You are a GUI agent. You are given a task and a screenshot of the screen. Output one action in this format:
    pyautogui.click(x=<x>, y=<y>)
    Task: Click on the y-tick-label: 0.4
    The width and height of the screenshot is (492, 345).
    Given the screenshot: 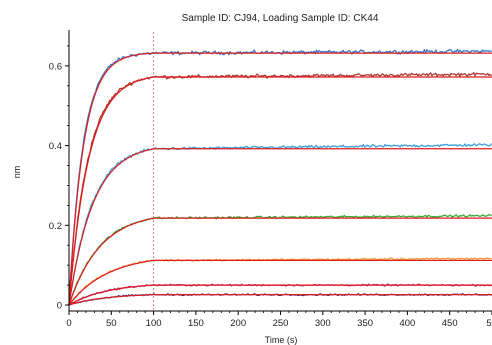 What is the action you would take?
    pyautogui.click(x=55, y=146)
    